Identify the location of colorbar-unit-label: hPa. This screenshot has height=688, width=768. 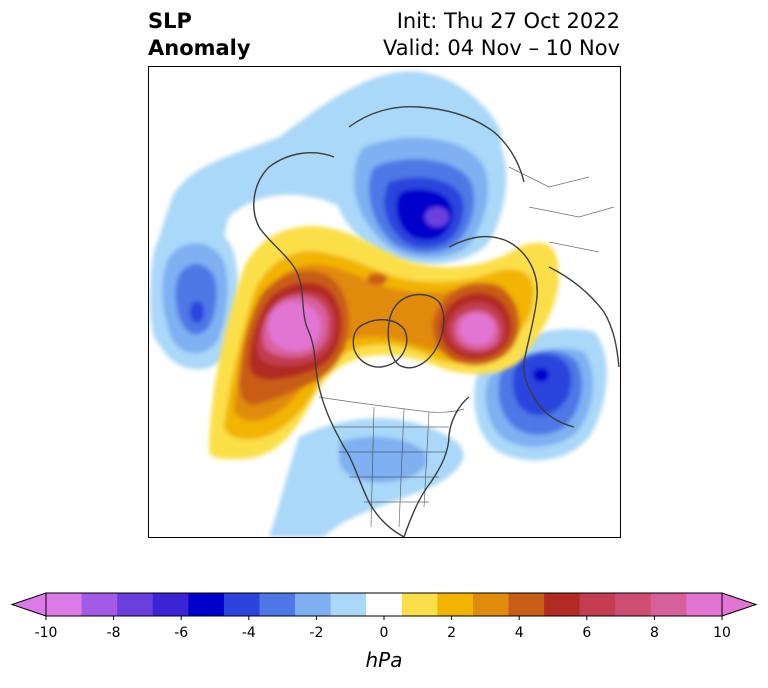
(384, 660).